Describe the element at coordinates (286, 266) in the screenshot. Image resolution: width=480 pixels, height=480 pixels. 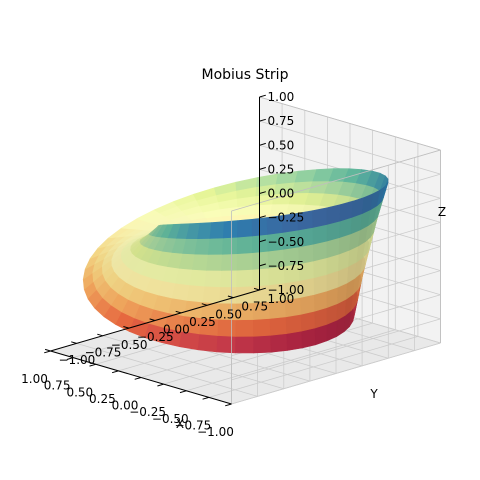
I see `z-tick-label: −0.75` at that location.